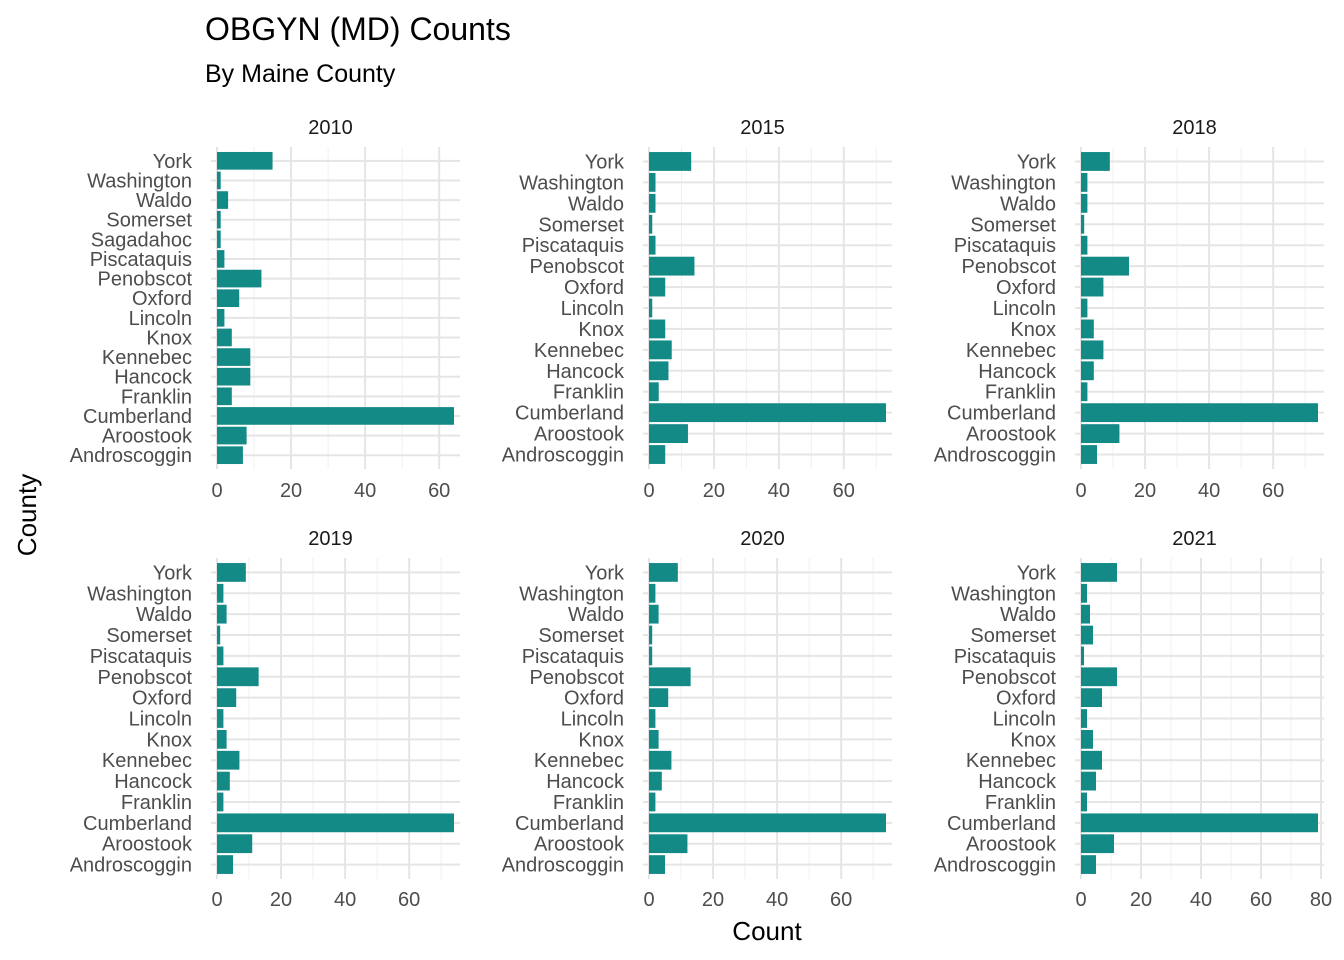  I want to click on y-tick-label: York, so click(1037, 162).